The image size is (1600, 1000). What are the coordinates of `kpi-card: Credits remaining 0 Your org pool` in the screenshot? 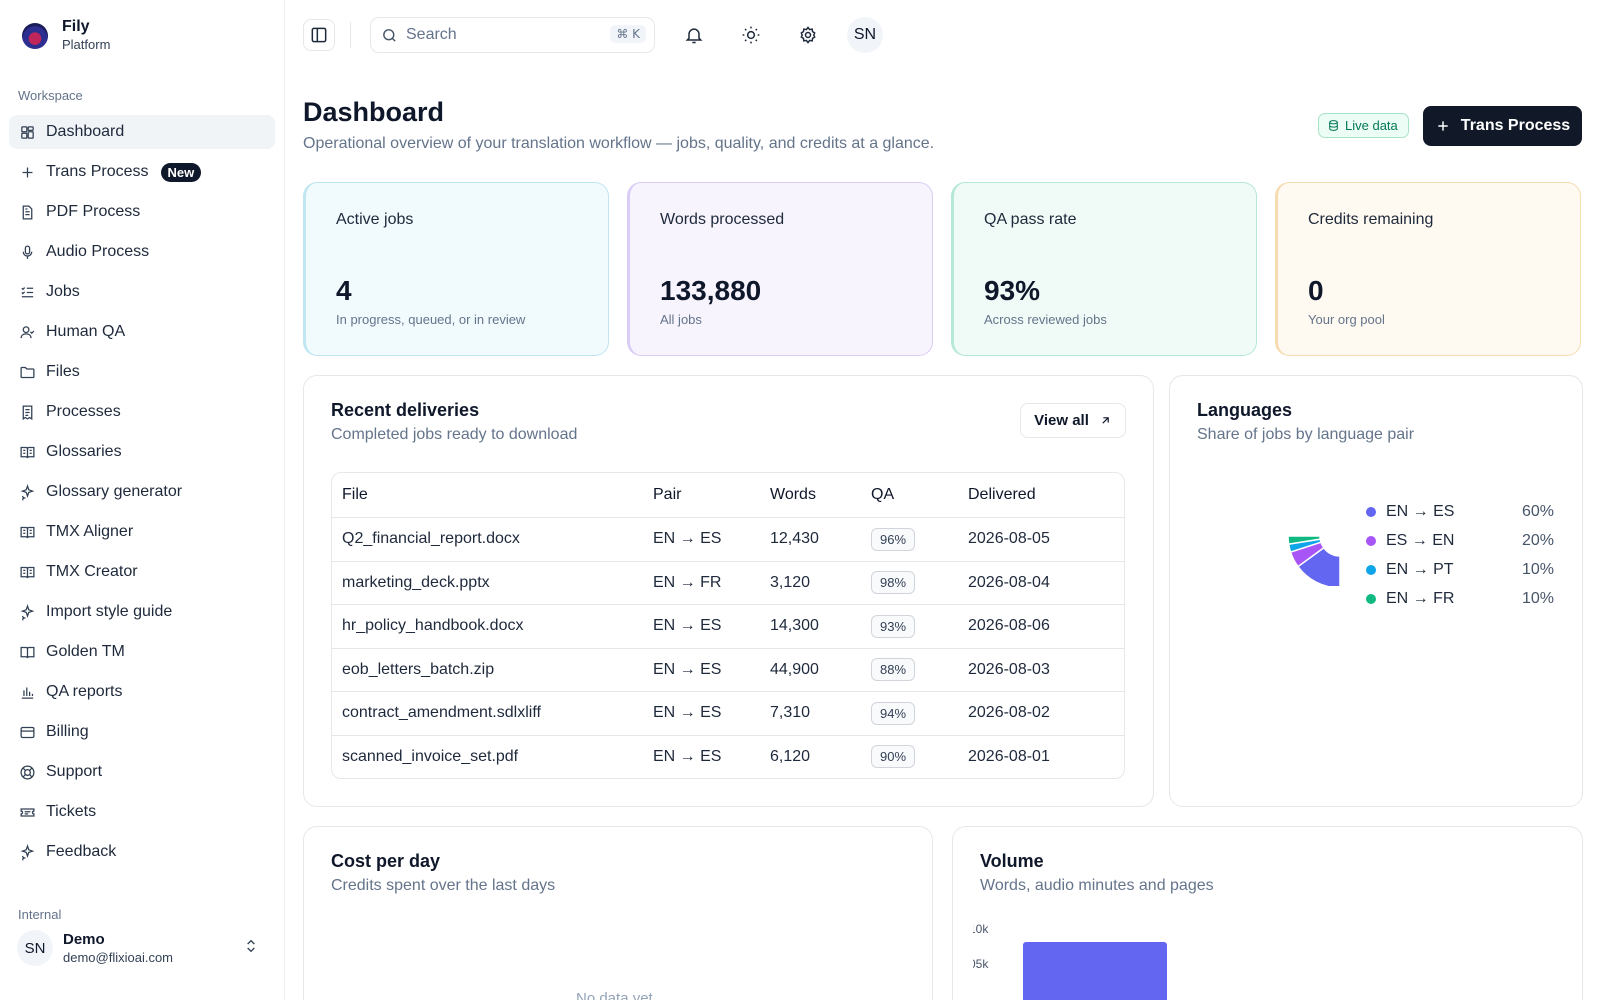 It's located at (1428, 269).